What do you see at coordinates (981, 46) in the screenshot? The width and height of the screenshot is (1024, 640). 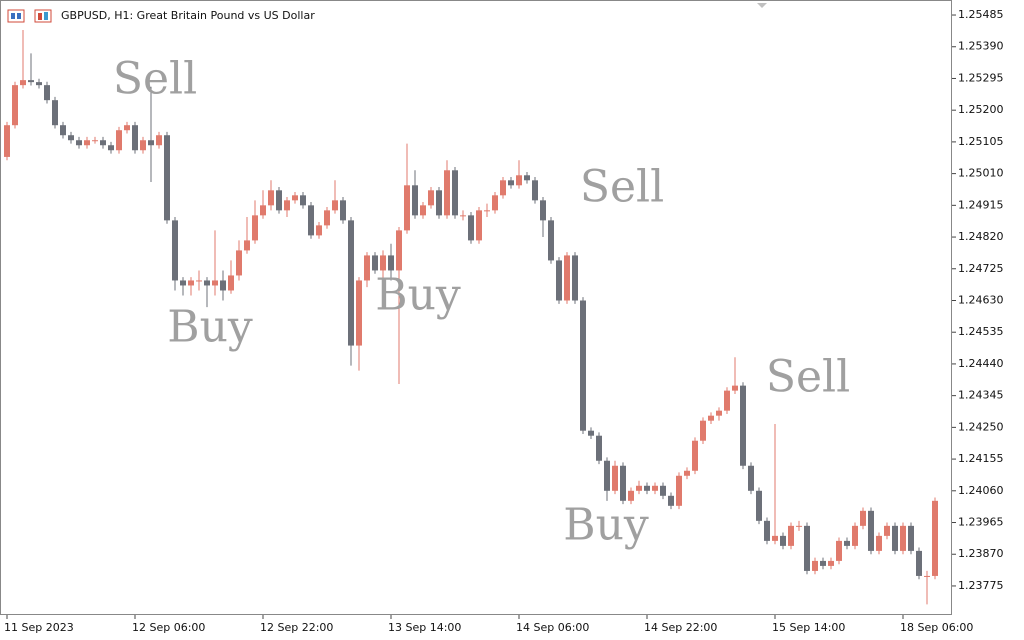 I see `y-tick-label: 1.25390` at bounding box center [981, 46].